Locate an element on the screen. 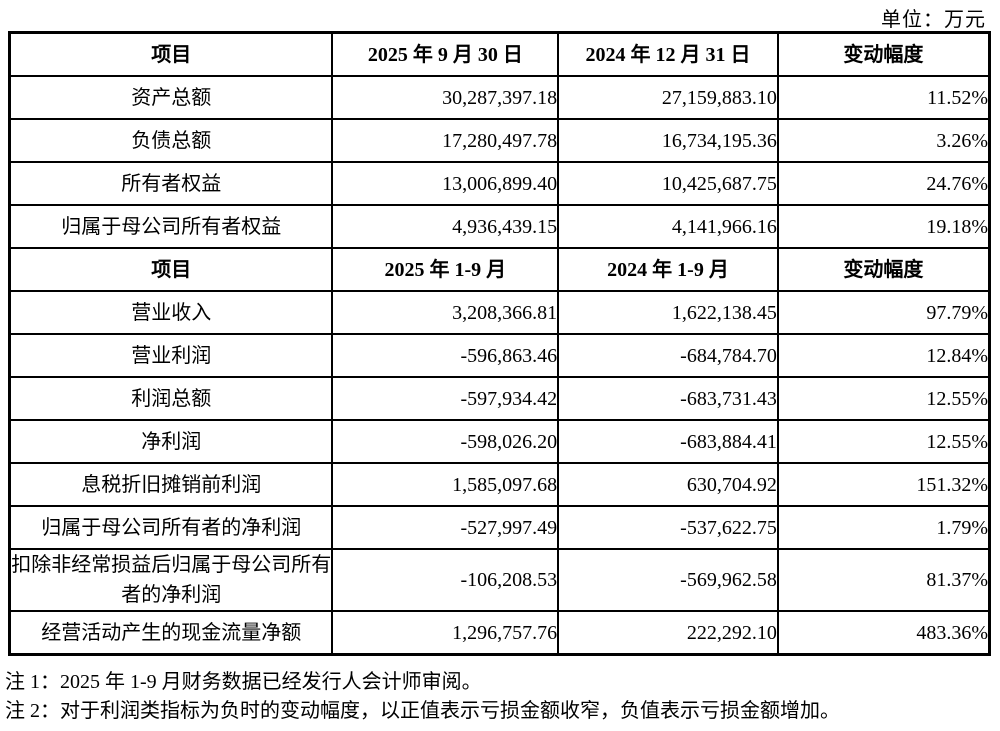 The height and width of the screenshot is (731, 1000). table-row: 净利润 -598,026.20 -683,884.41 12.55% is located at coordinates (499, 441).